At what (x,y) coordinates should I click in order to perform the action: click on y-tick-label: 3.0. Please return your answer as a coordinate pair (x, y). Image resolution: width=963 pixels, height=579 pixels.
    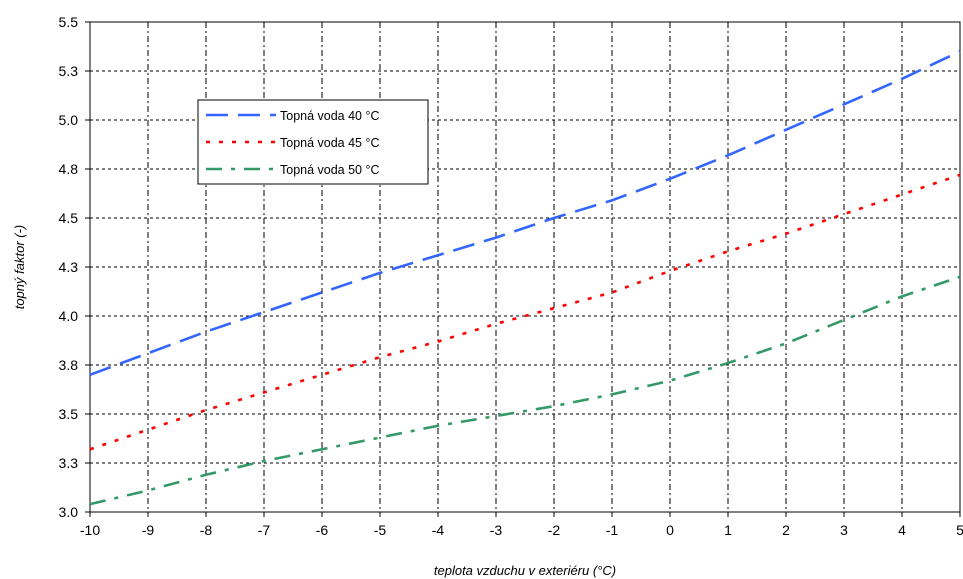
    Looking at the image, I should click on (69, 512).